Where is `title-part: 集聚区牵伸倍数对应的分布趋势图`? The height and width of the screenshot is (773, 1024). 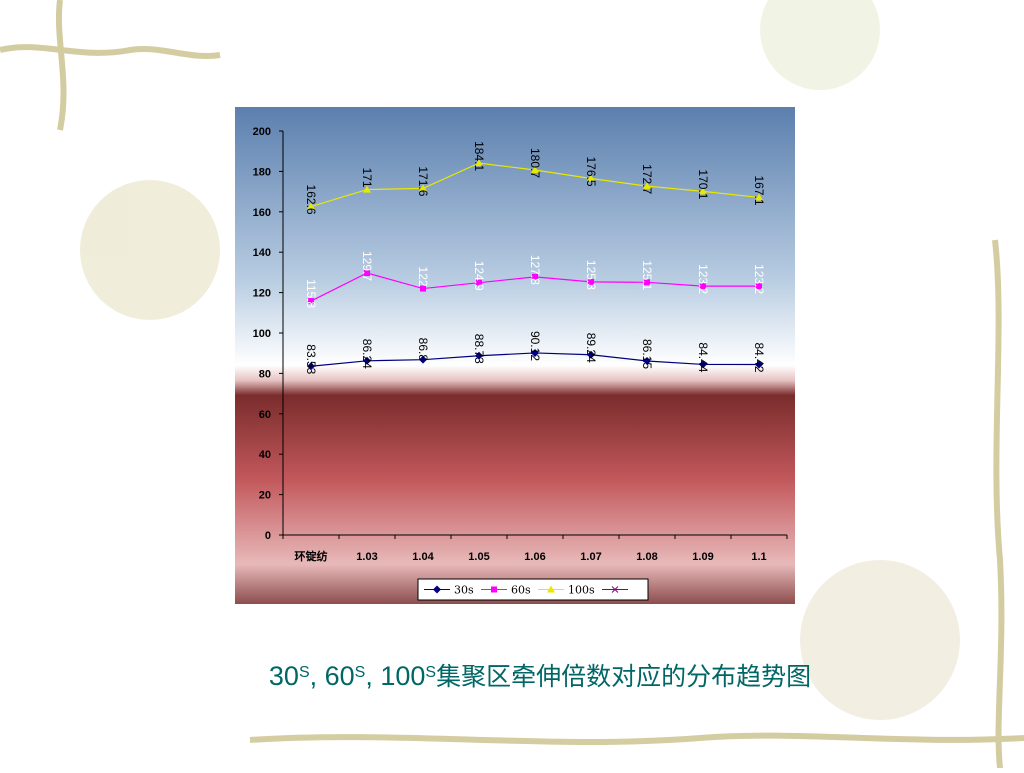
title-part: 集聚区牵伸倍数对应的分布趋势图 is located at coordinates (623, 676).